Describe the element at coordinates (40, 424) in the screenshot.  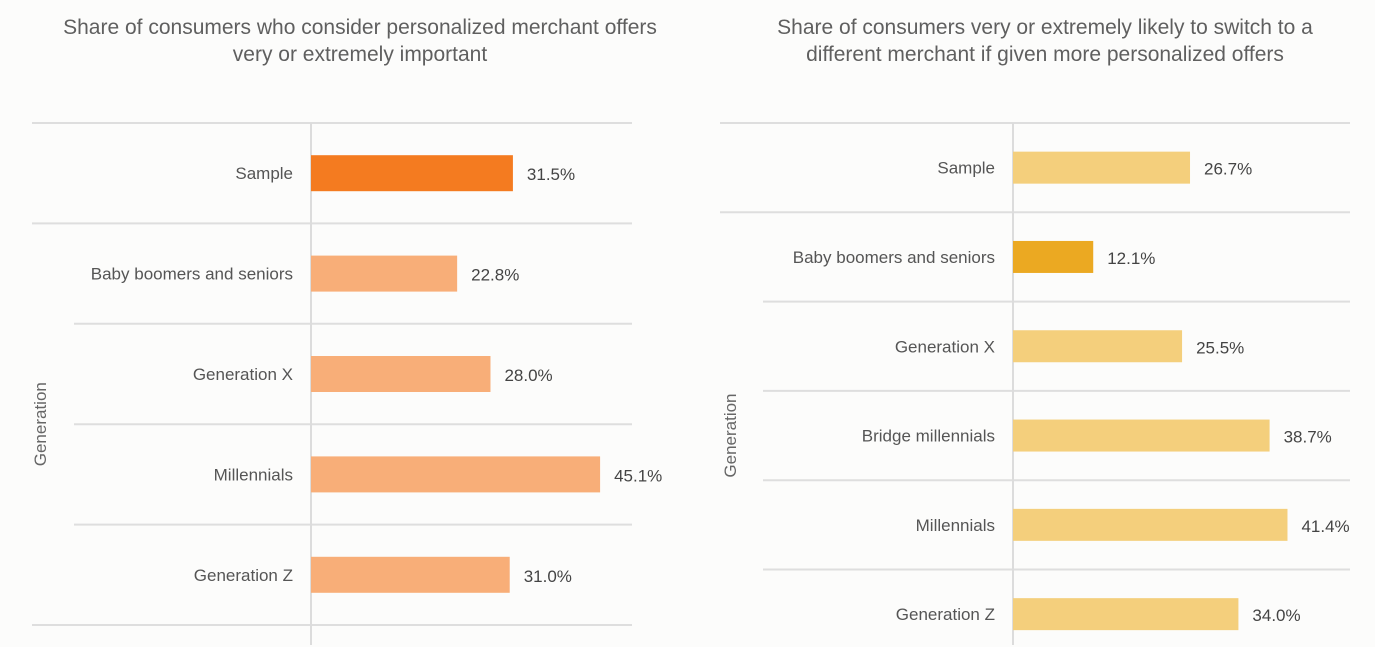
I see `chart1-axis-title: Generation` at that location.